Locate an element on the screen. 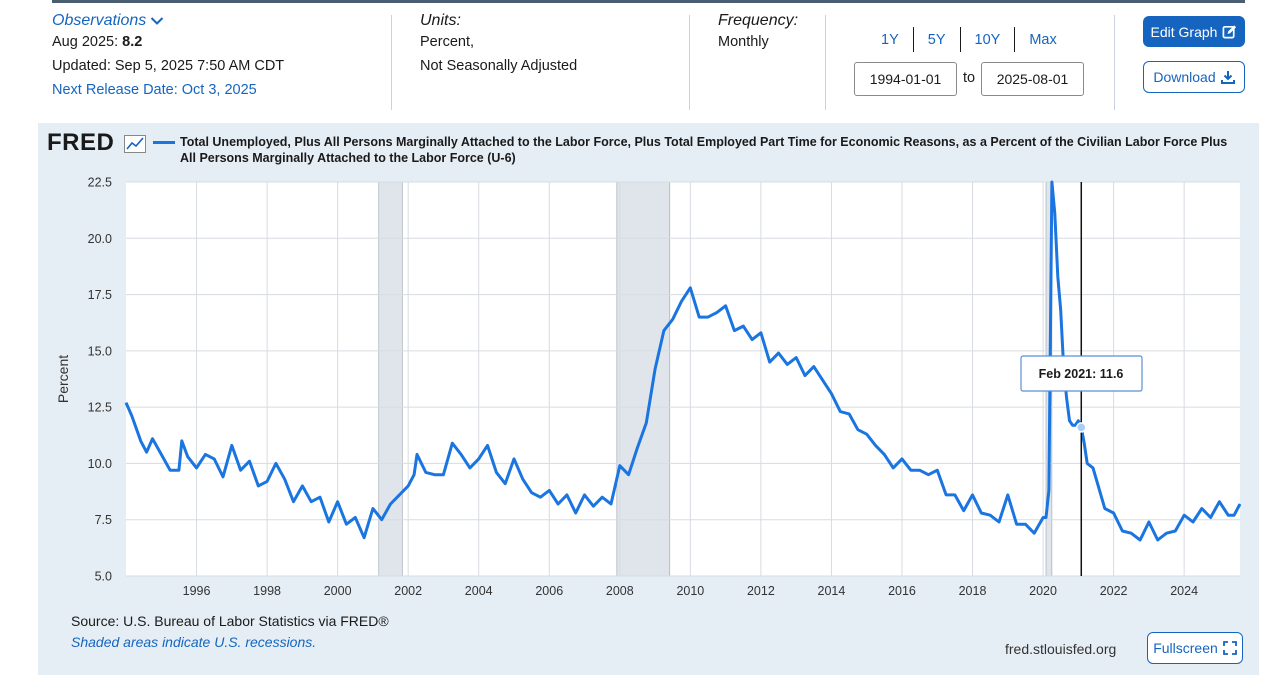 The height and width of the screenshot is (685, 1280). edit-icon is located at coordinates (1230, 32).